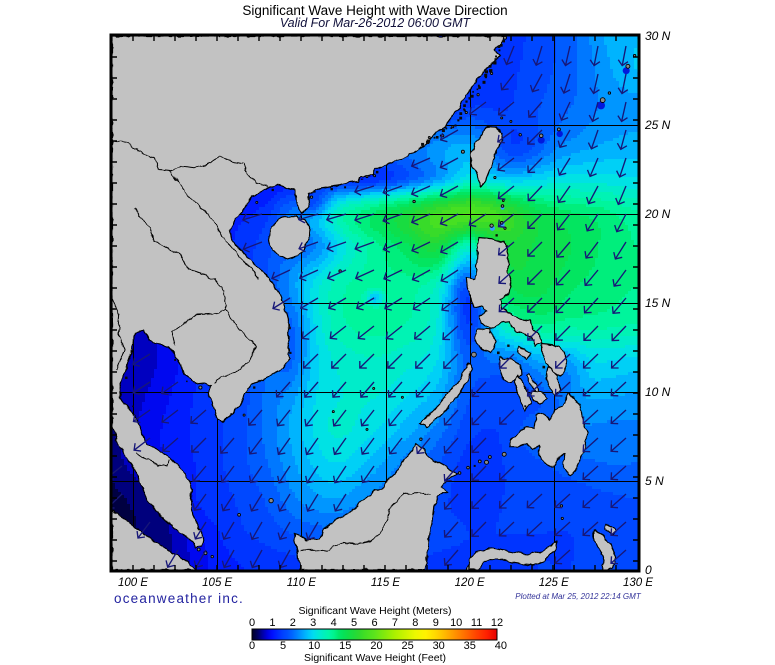 The width and height of the screenshot is (775, 665). Describe the element at coordinates (293, 623) in the screenshot. I see `svg-text: 2` at that location.